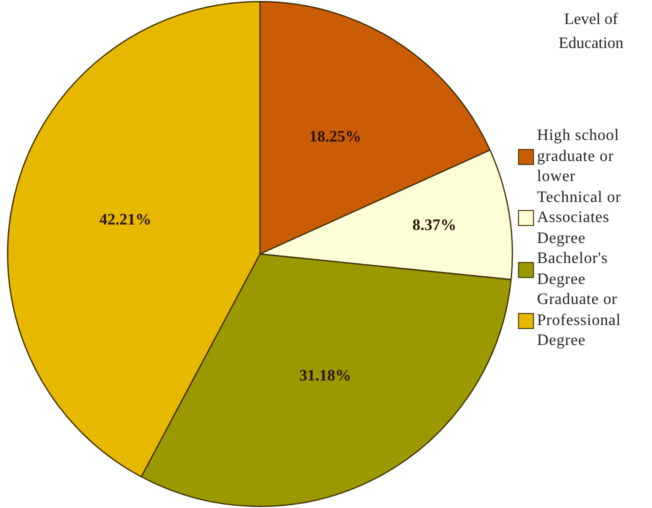  What do you see at coordinates (325, 376) in the screenshot?
I see `data-label: 31.18%` at bounding box center [325, 376].